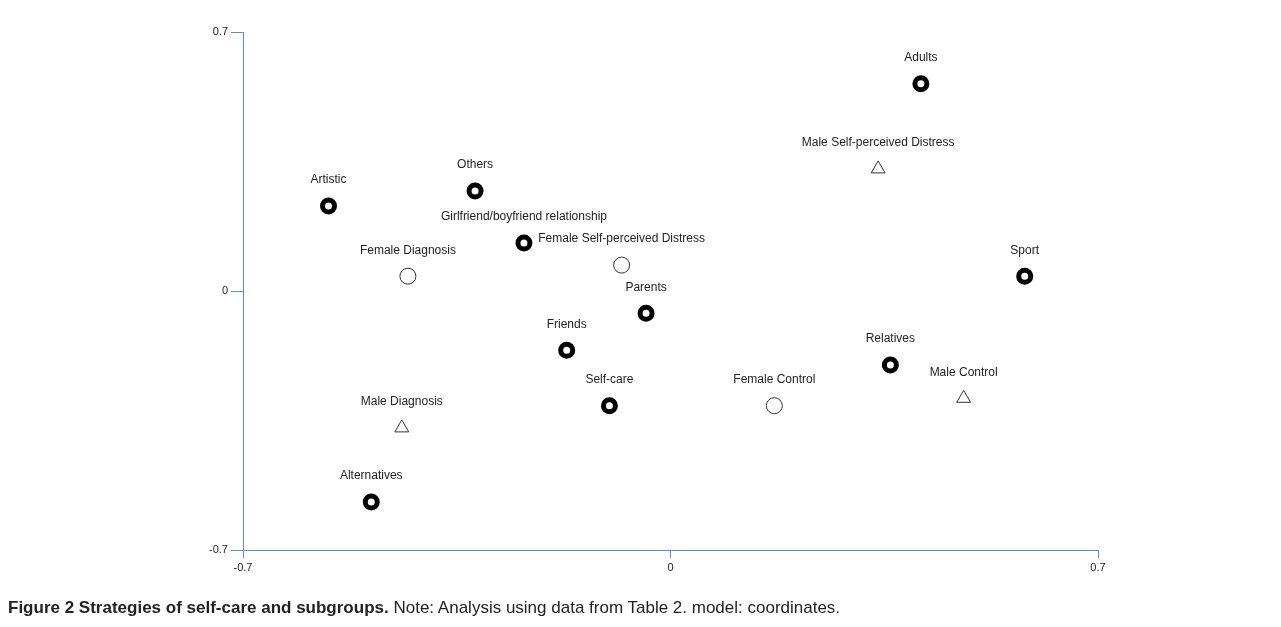 Image resolution: width=1281 pixels, height=627 pixels. I want to click on annotation: Male Diagnosis, so click(401, 401).